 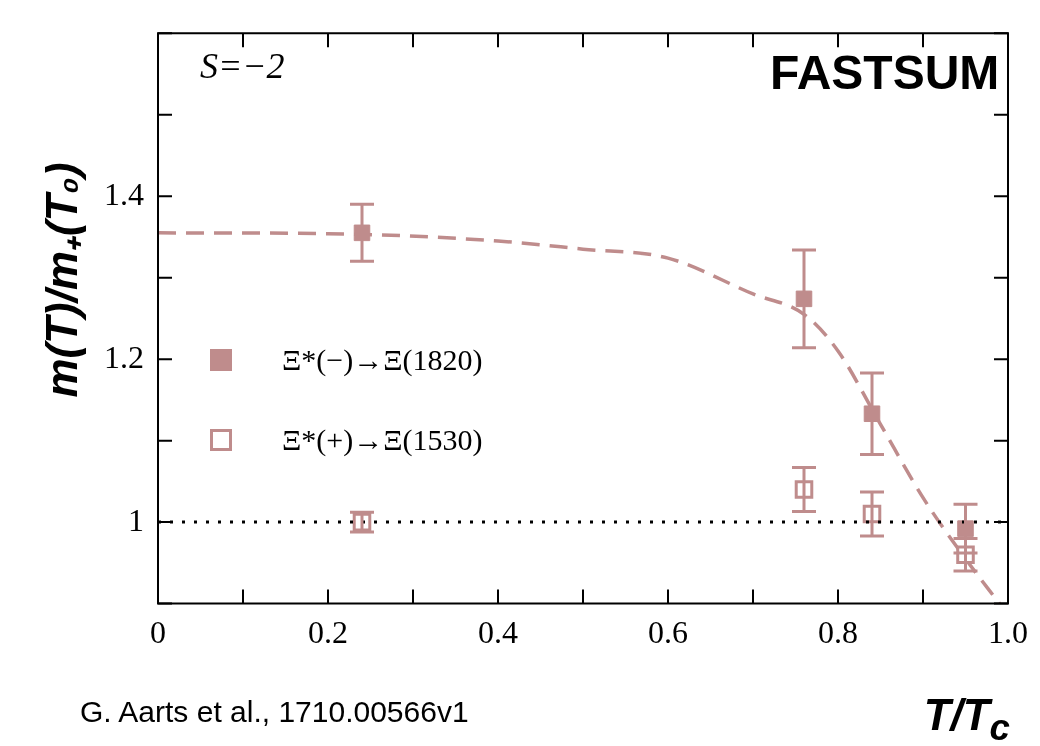 I want to click on annotation: FASTSUM, so click(x=885, y=72).